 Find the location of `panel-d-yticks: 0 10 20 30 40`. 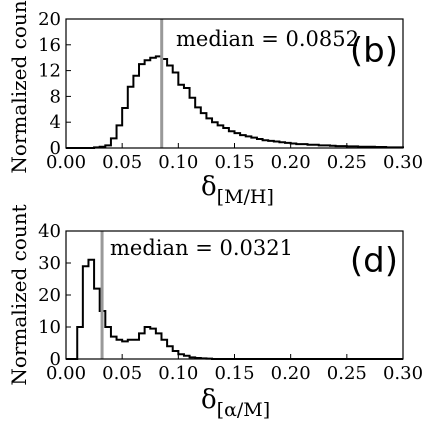

panel-d-yticks: 0 10 20 30 40 is located at coordinates (54, 295).